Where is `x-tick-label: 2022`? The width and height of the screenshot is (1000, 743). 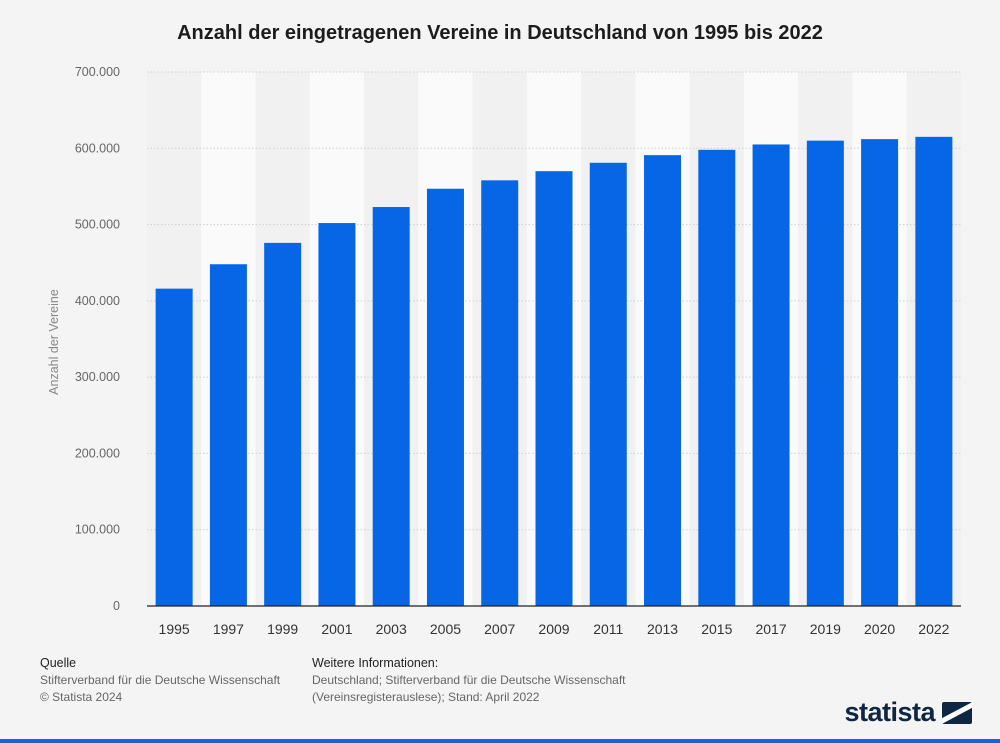 x-tick-label: 2022 is located at coordinates (933, 629).